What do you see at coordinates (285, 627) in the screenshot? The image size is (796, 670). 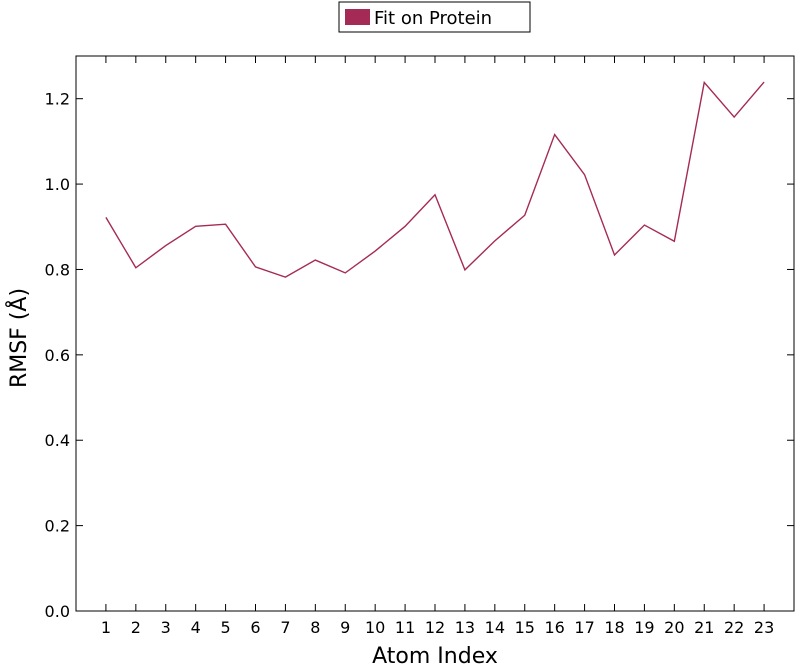 I see `x-tick-label: 7` at bounding box center [285, 627].